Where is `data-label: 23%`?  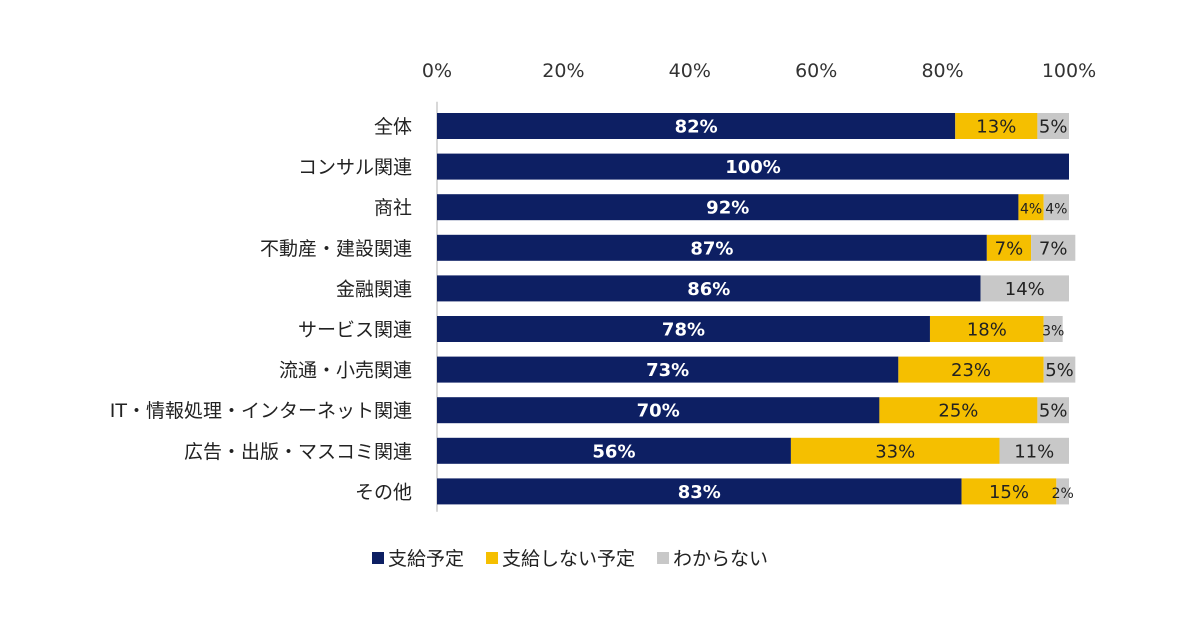
data-label: 23% is located at coordinates (971, 370).